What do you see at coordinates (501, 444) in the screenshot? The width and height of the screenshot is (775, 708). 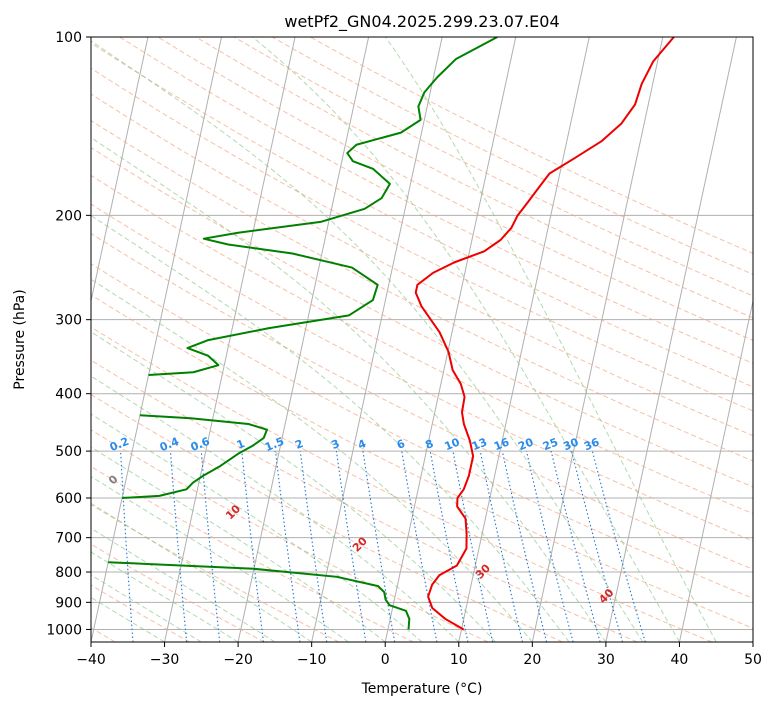 I see `mixing-ratio-label: 16` at bounding box center [501, 444].